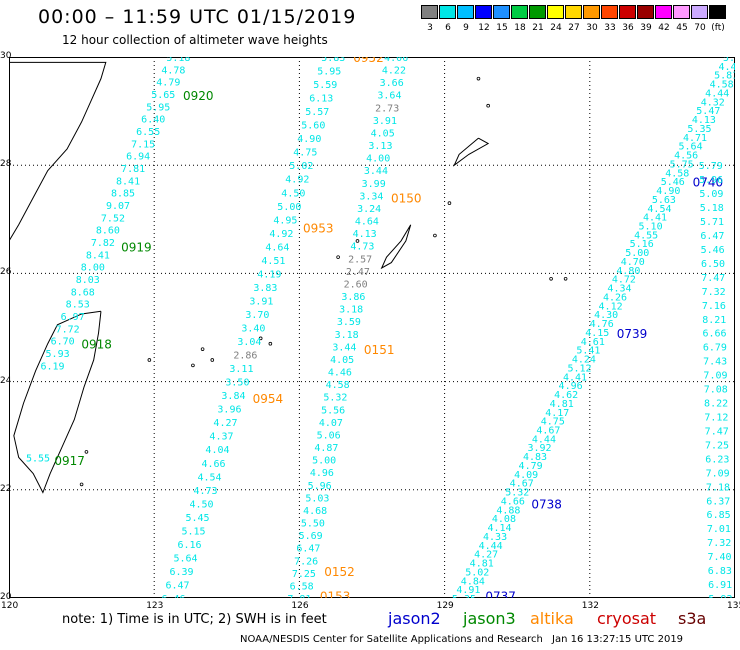  I want to click on wave-height-value: 7.26, so click(306, 561).